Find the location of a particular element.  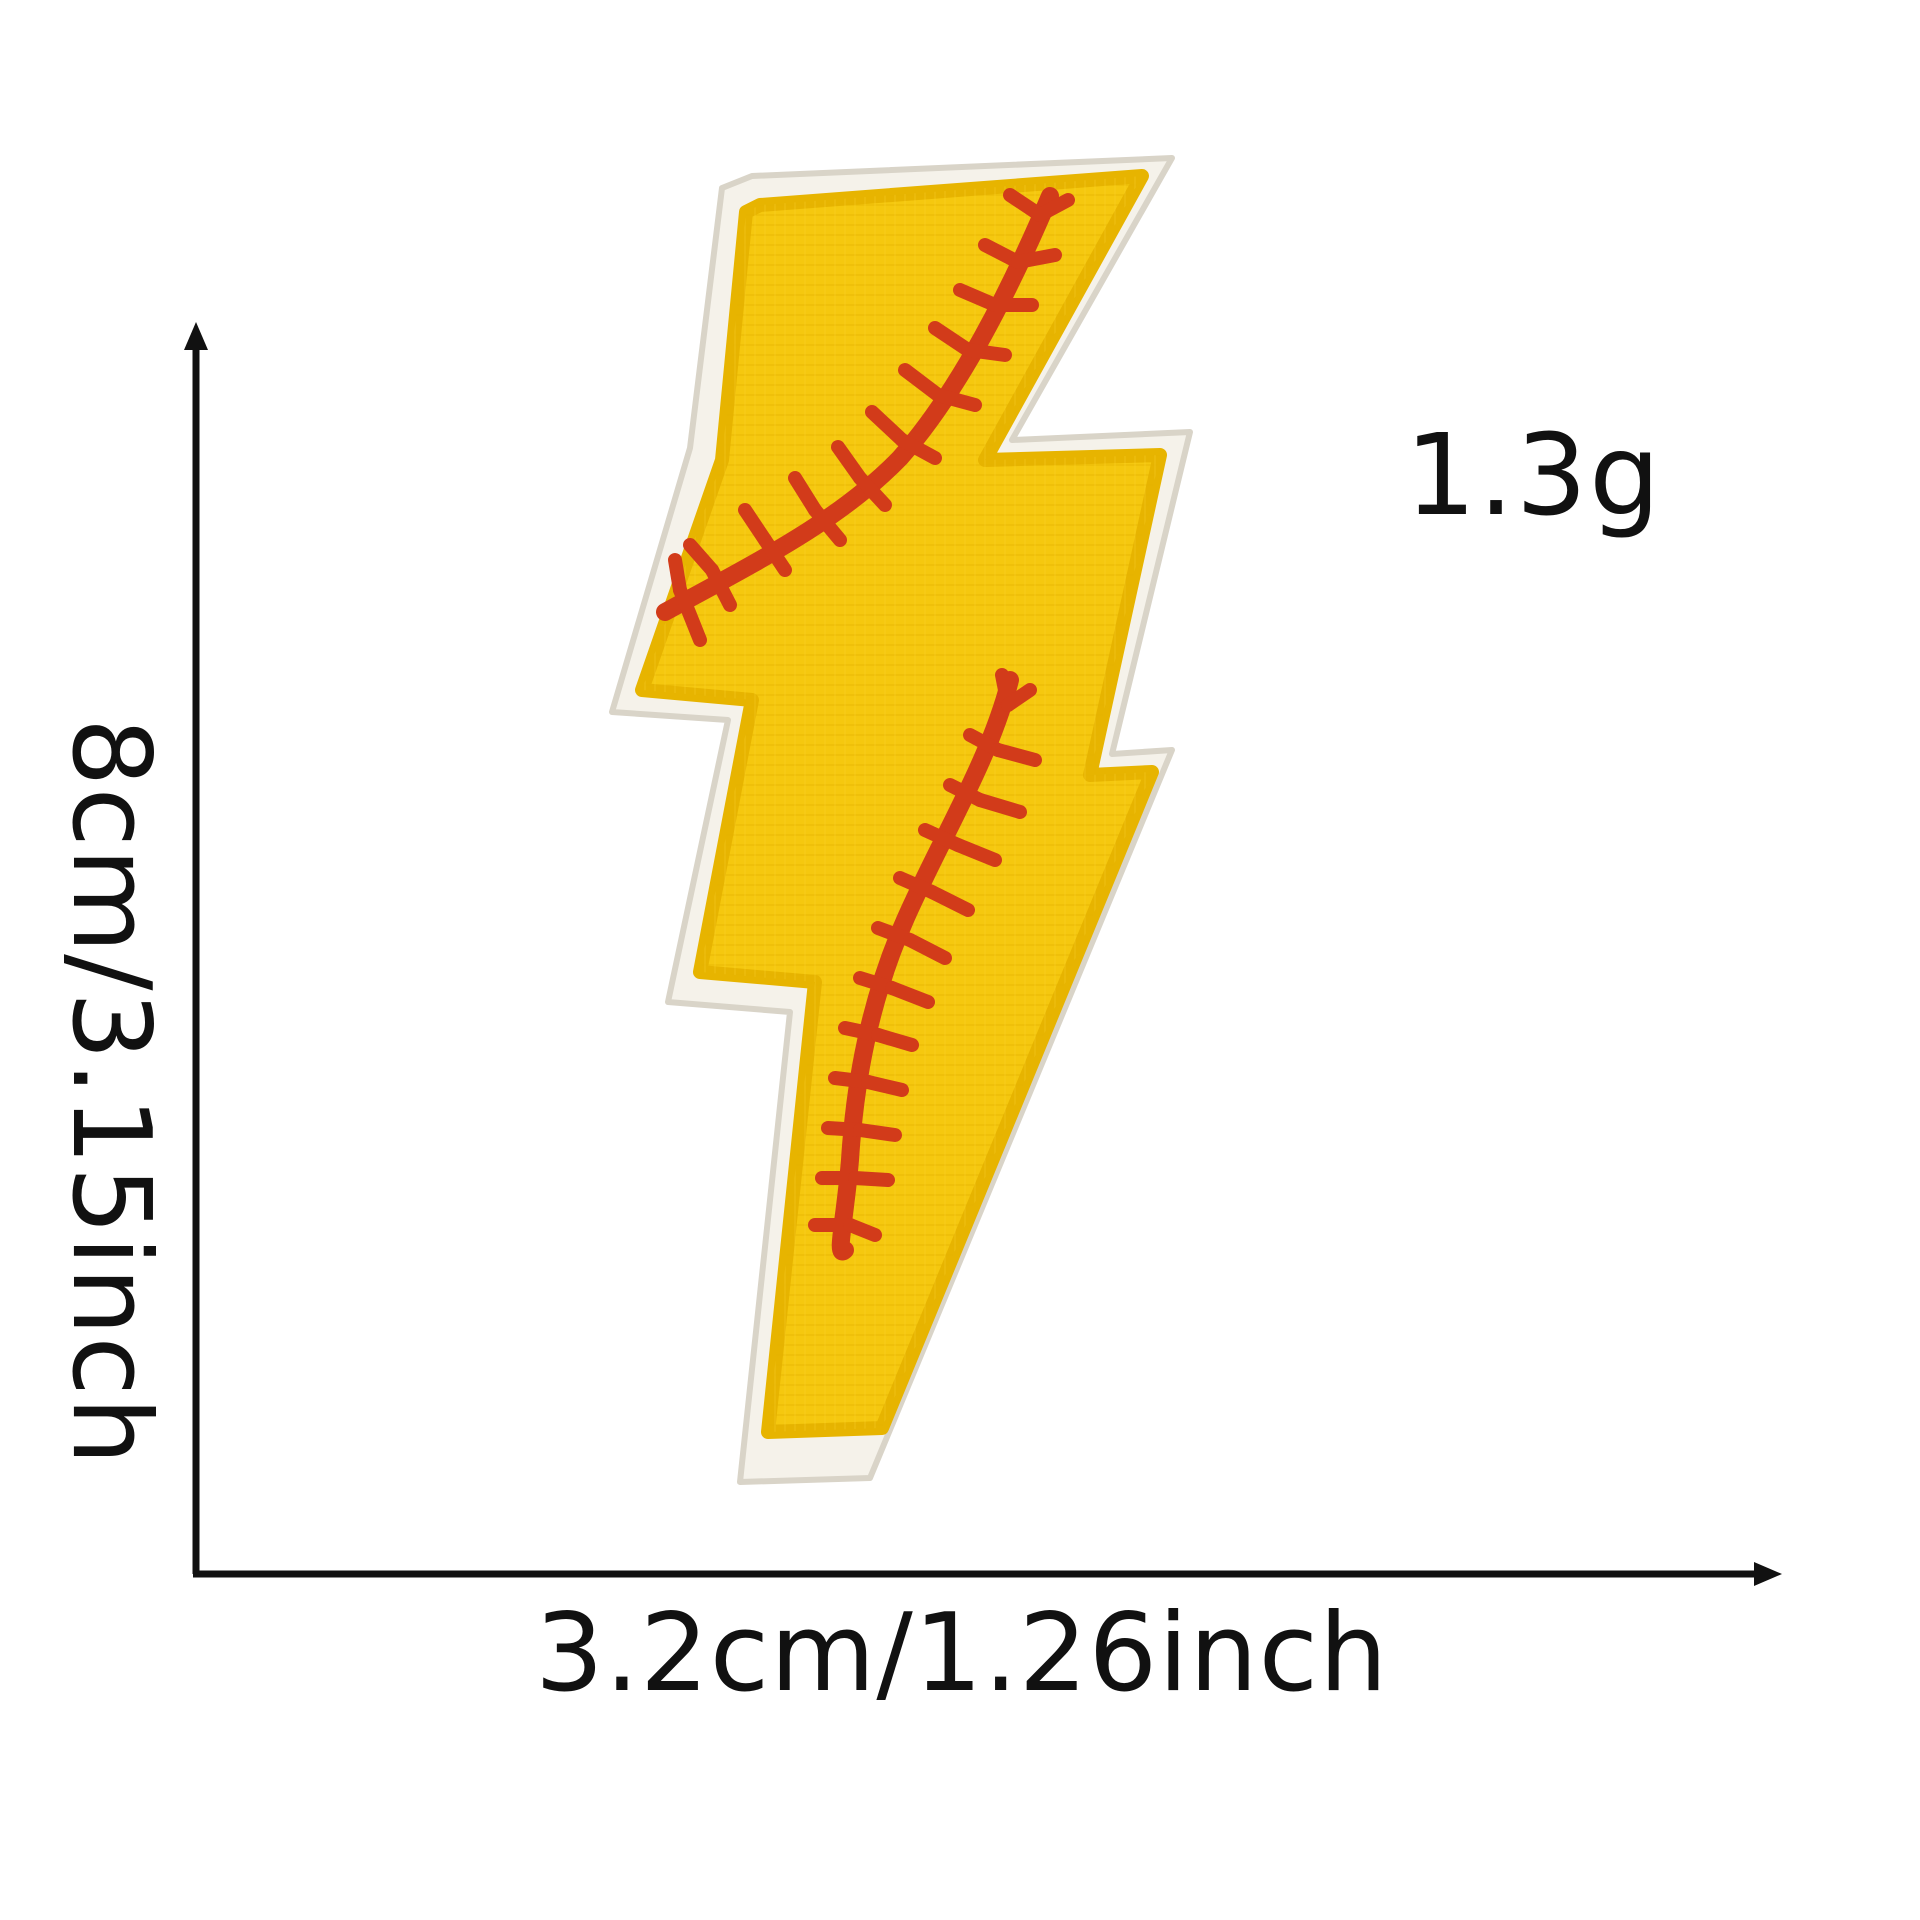

weight-label: 1.3g is located at coordinates (1534, 476).